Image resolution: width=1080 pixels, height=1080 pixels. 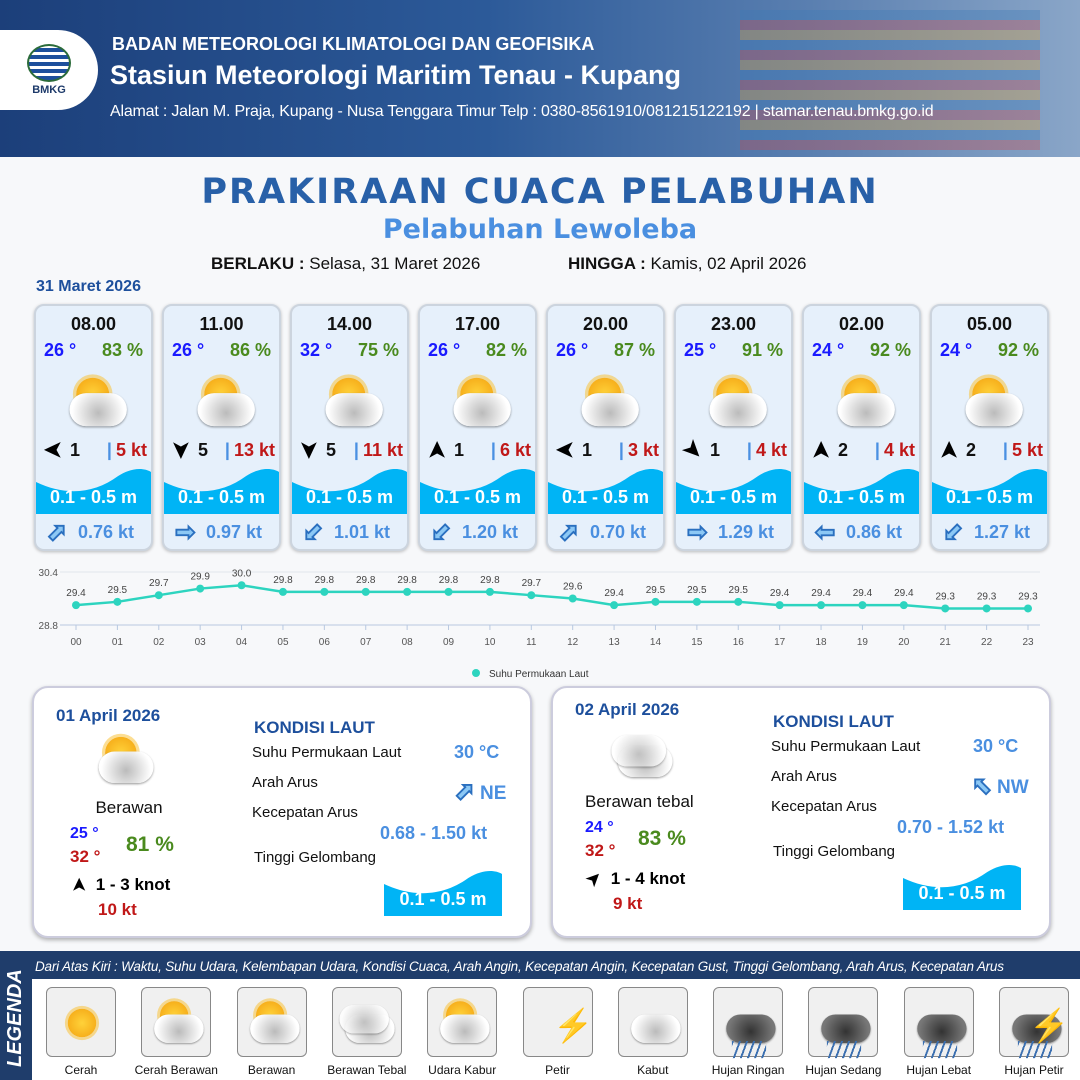 I want to click on current-info: ➡ 0.97 kt, so click(x=217, y=532).